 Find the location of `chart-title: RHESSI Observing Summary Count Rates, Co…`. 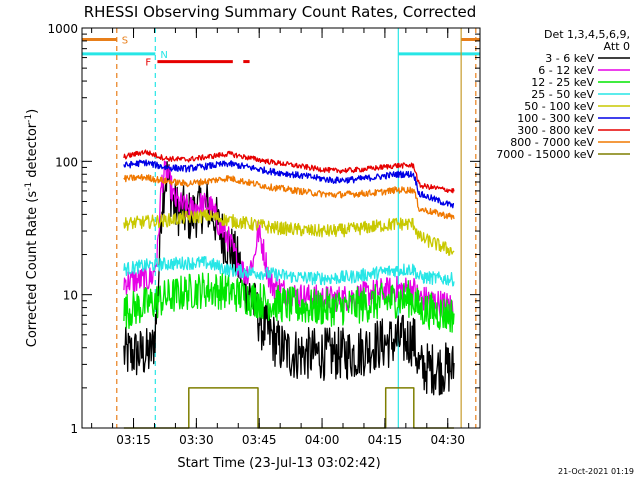

chart-title: RHESSI Observing Summary Count Rates, Co… is located at coordinates (280, 12).